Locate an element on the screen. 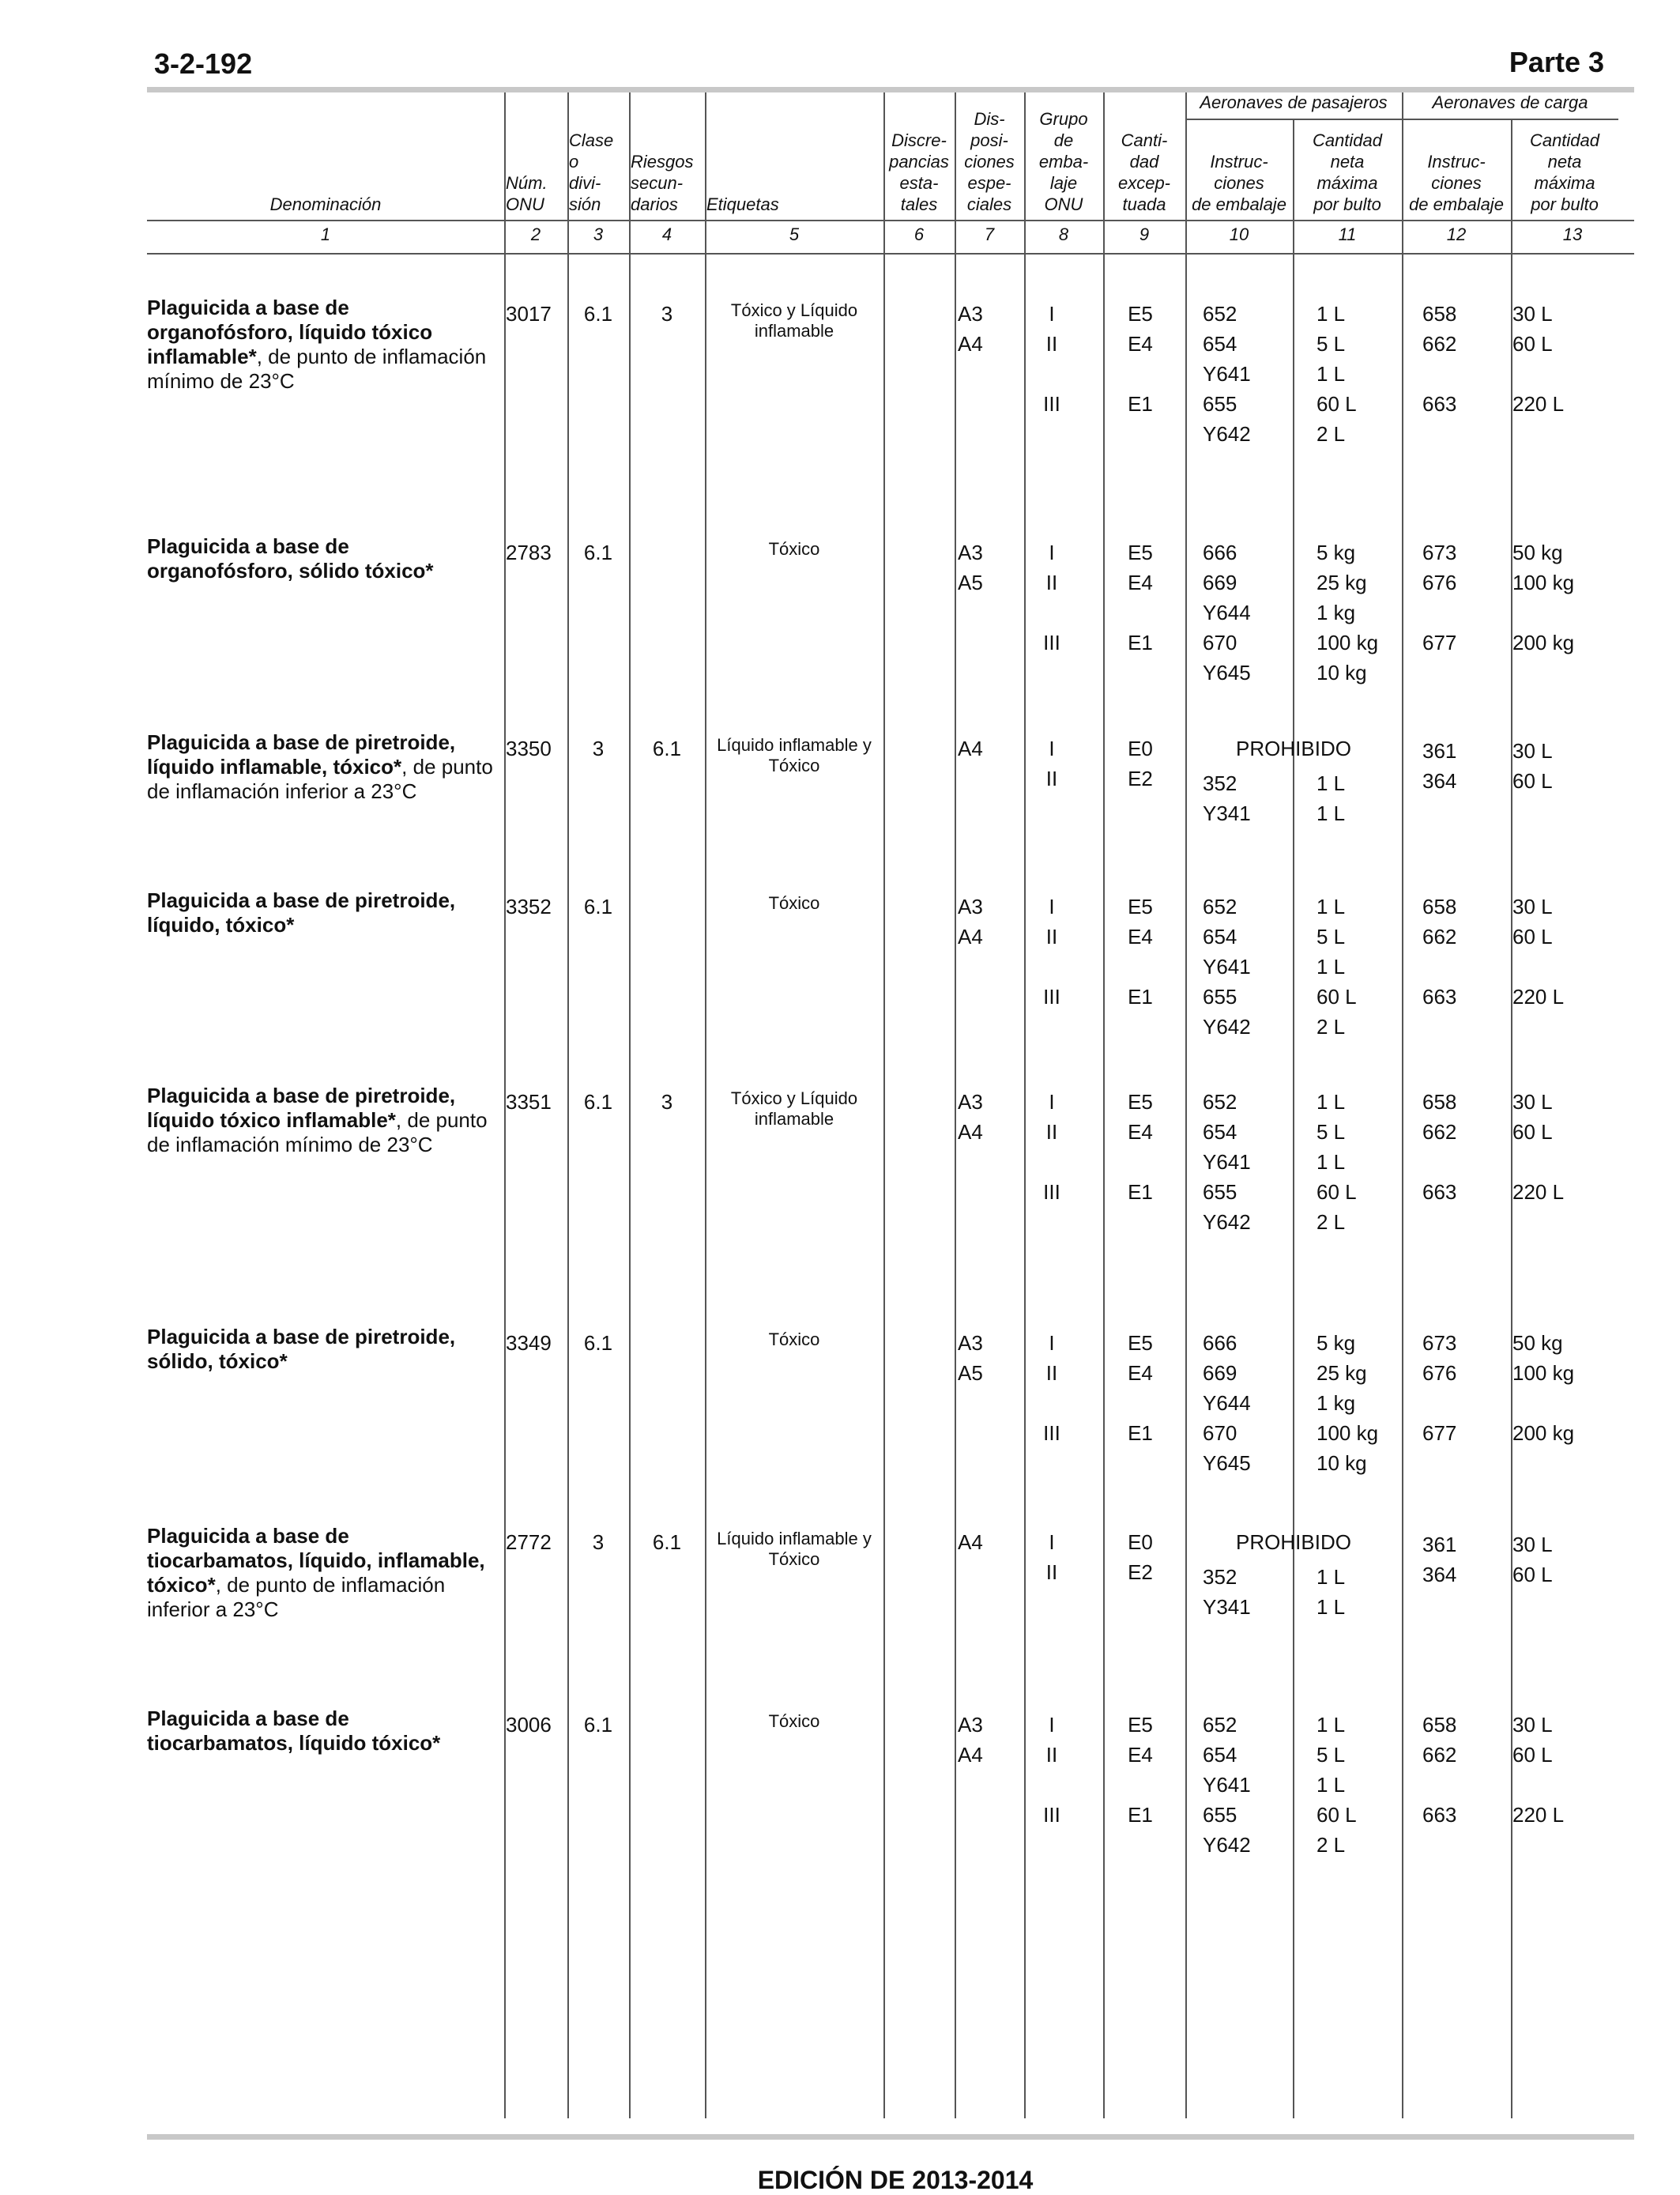 The width and height of the screenshot is (1680, 2195). column-header-line: por bulto is located at coordinates (1347, 204).